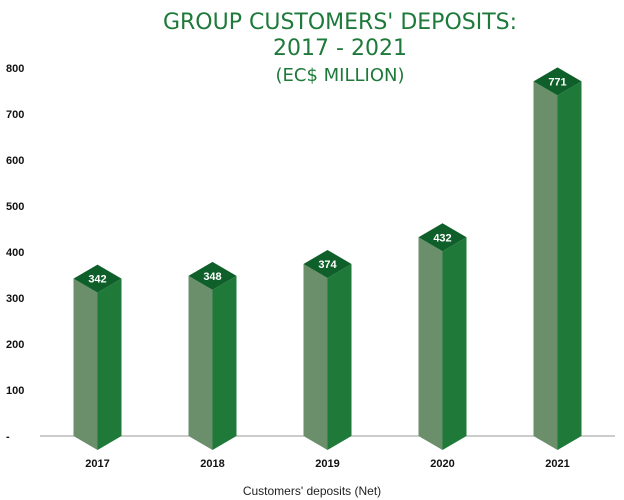 This screenshot has height=500, width=624. Describe the element at coordinates (15, 69) in the screenshot. I see `y-tick-label: 800` at that location.